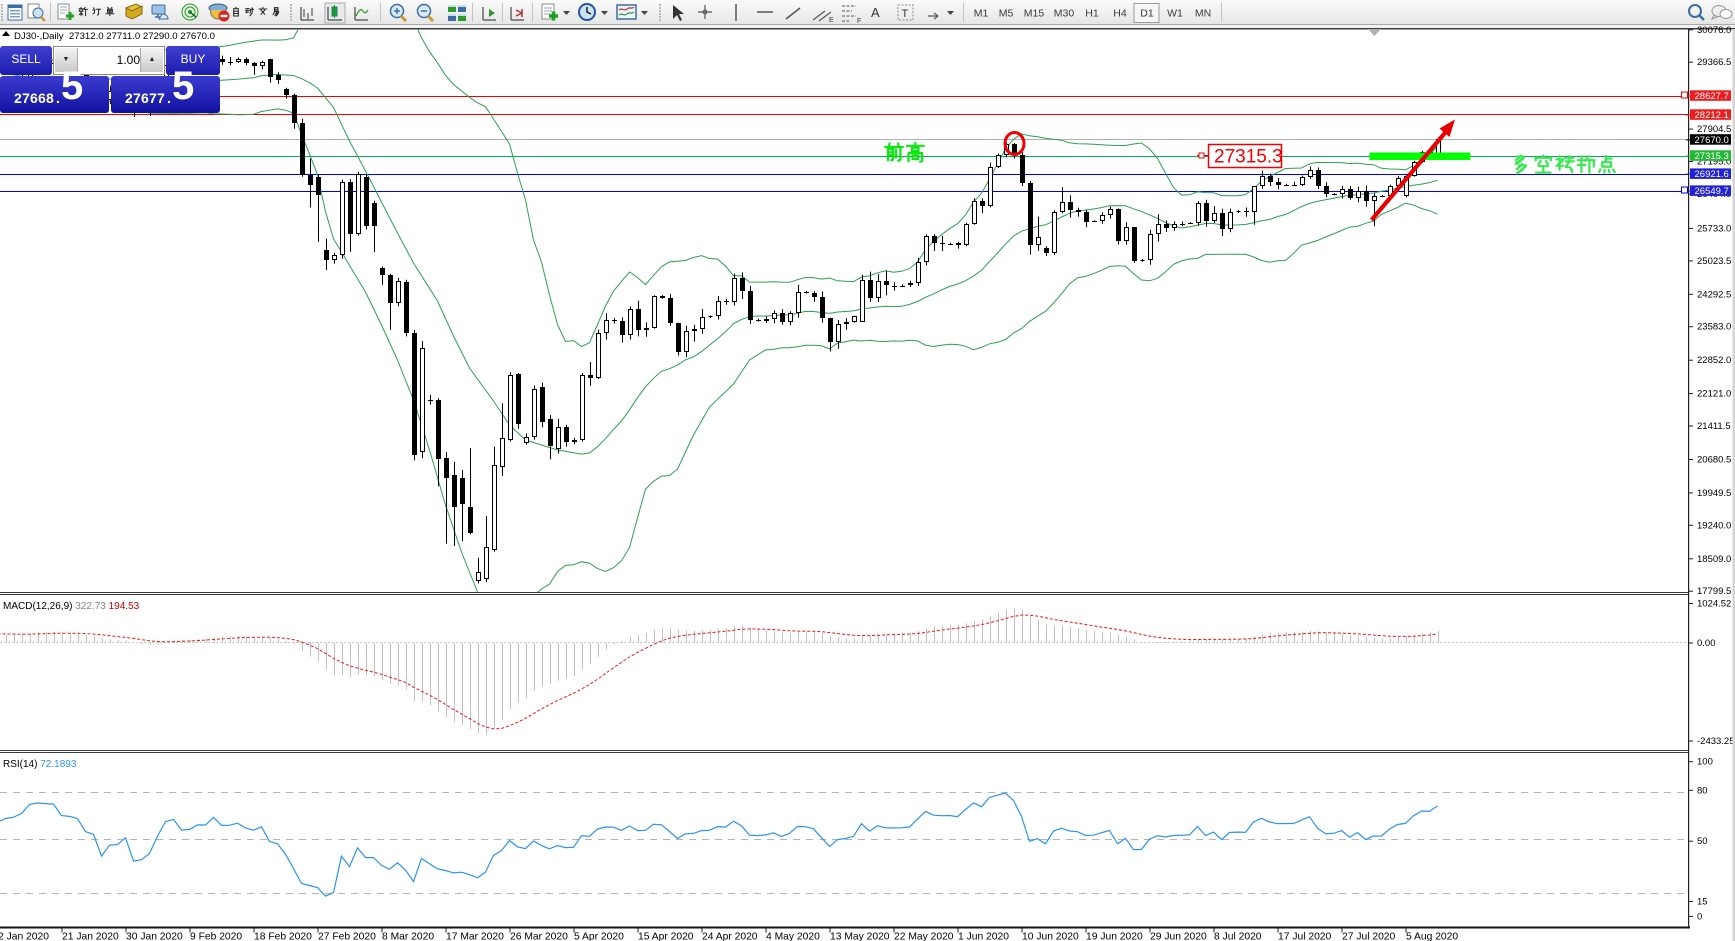  I want to click on svg-text: 1024.52, so click(1714, 604).